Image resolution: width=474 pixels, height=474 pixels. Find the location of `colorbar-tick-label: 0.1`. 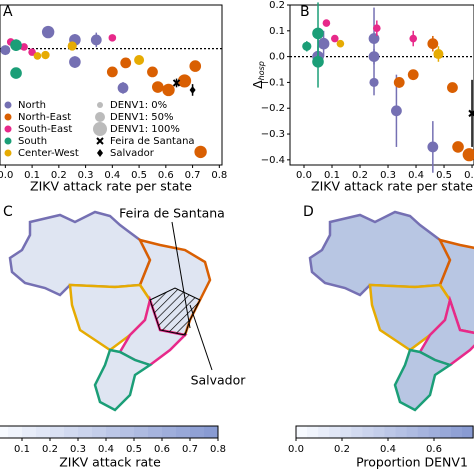

colorbar-tick-label: 0.1 is located at coordinates (22, 449).